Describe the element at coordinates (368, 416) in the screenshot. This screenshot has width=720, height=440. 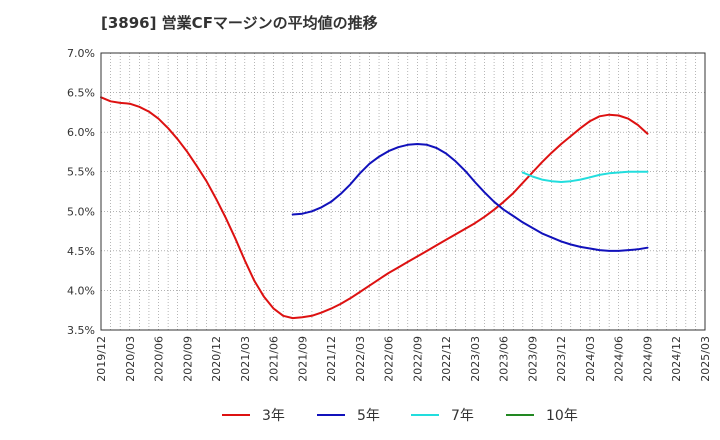
I see `legend-label-5y: 5年` at that location.